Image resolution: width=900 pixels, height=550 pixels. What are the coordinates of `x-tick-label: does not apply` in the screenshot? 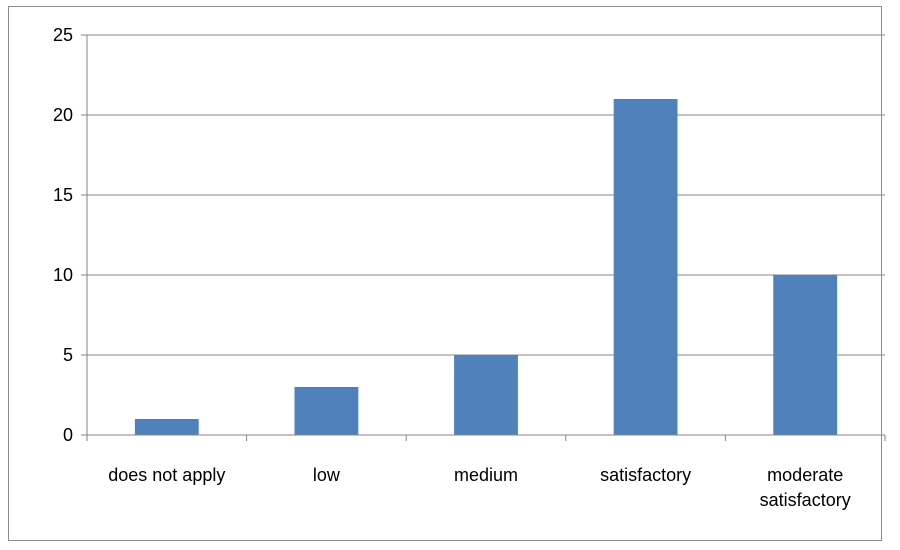 It's located at (166, 475).